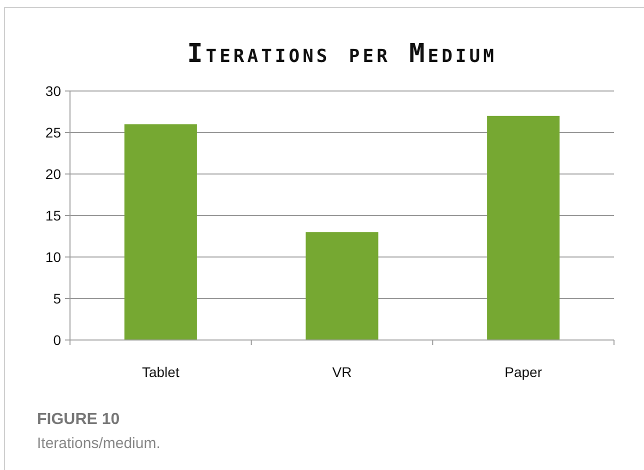 The image size is (644, 470). I want to click on y-tick-label: 10, so click(53, 256).